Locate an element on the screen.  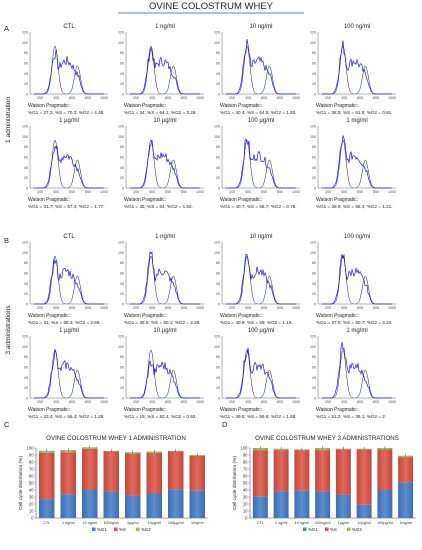
cell-cycle-stats: %G1 = 37.9; %S = 60.7; %G2 = 3.24. is located at coordinates (354, 322).